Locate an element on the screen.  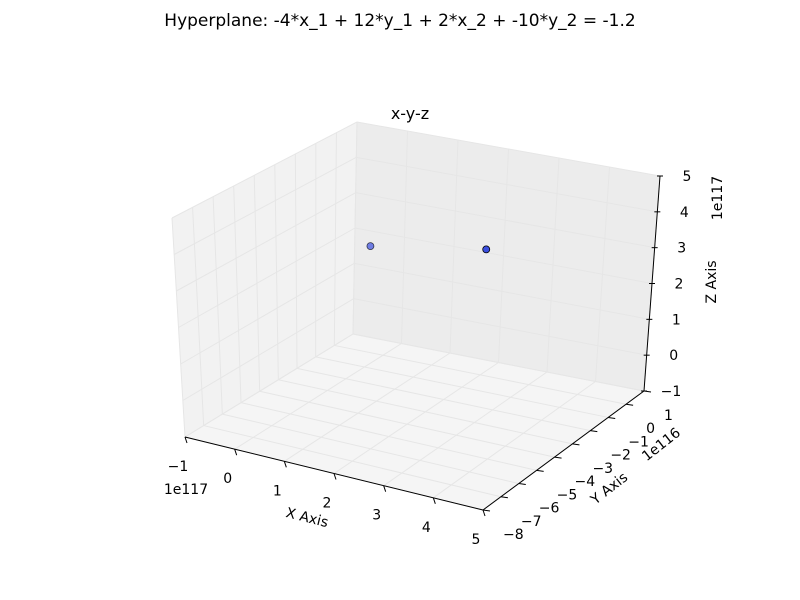
y-axis-ticks: −8−7−6−5−4−3−2−101 is located at coordinates (577, 466).